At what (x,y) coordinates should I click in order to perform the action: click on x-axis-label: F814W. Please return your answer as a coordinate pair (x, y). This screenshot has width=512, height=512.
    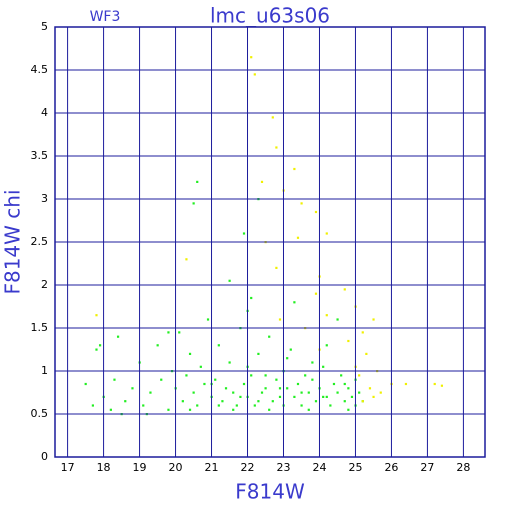
    Looking at the image, I should click on (270, 492).